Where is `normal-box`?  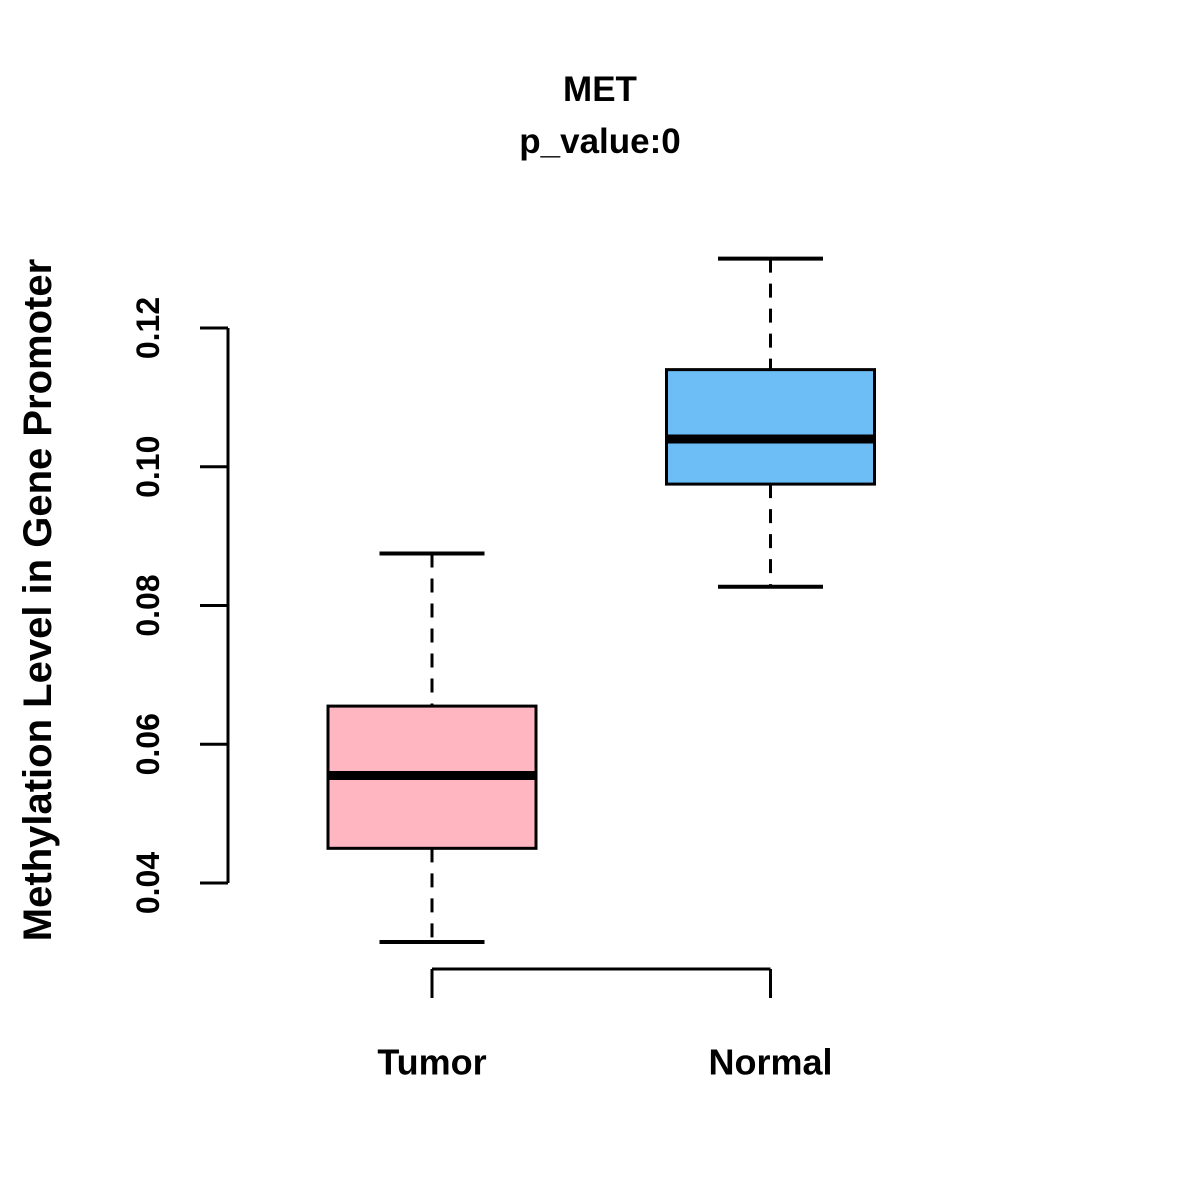 normal-box is located at coordinates (770, 427).